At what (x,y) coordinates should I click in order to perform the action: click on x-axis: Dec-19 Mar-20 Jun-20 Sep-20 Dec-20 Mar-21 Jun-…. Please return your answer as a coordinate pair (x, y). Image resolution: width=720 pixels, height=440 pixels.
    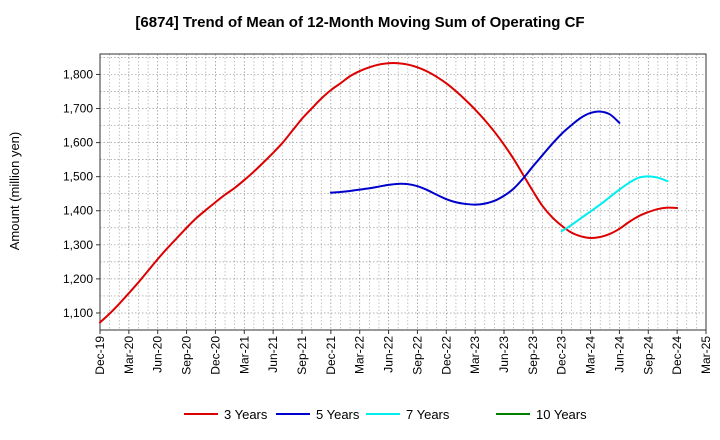
    Looking at the image, I should click on (403, 352).